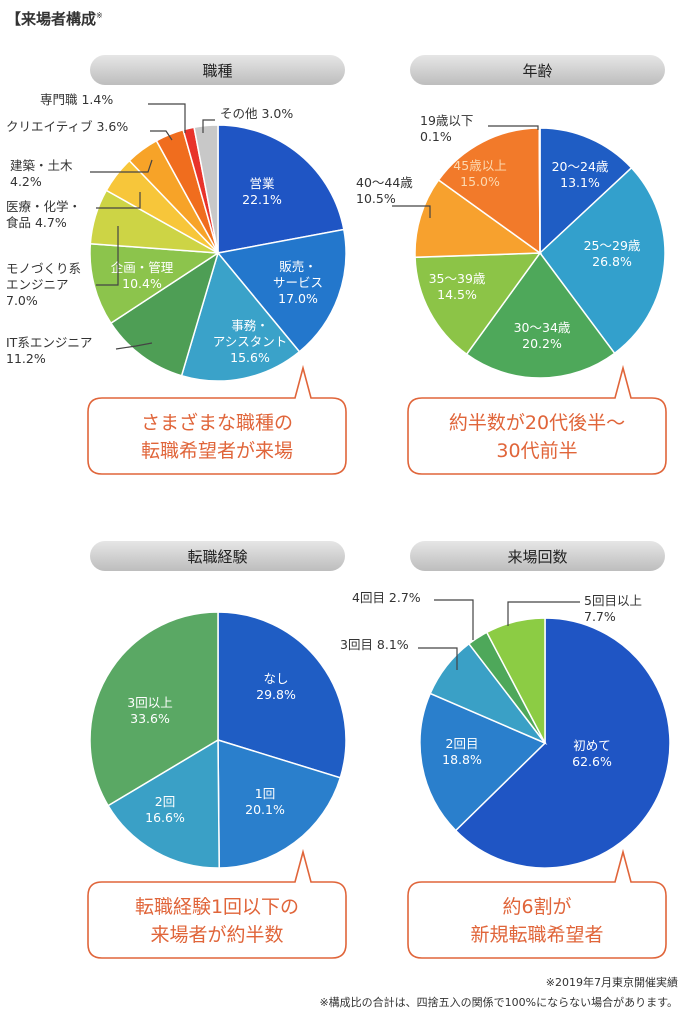  I want to click on slice-label: 医療・化学・食品 4.7%, so click(43, 214).